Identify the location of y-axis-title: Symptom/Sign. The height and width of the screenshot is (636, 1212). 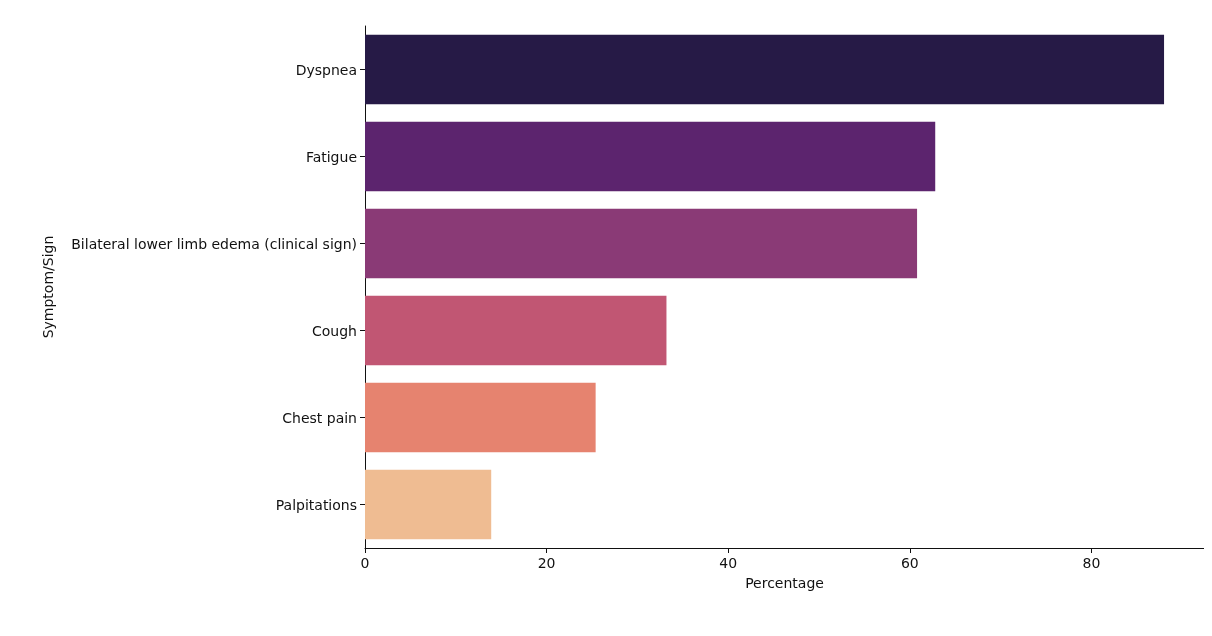
(48, 287).